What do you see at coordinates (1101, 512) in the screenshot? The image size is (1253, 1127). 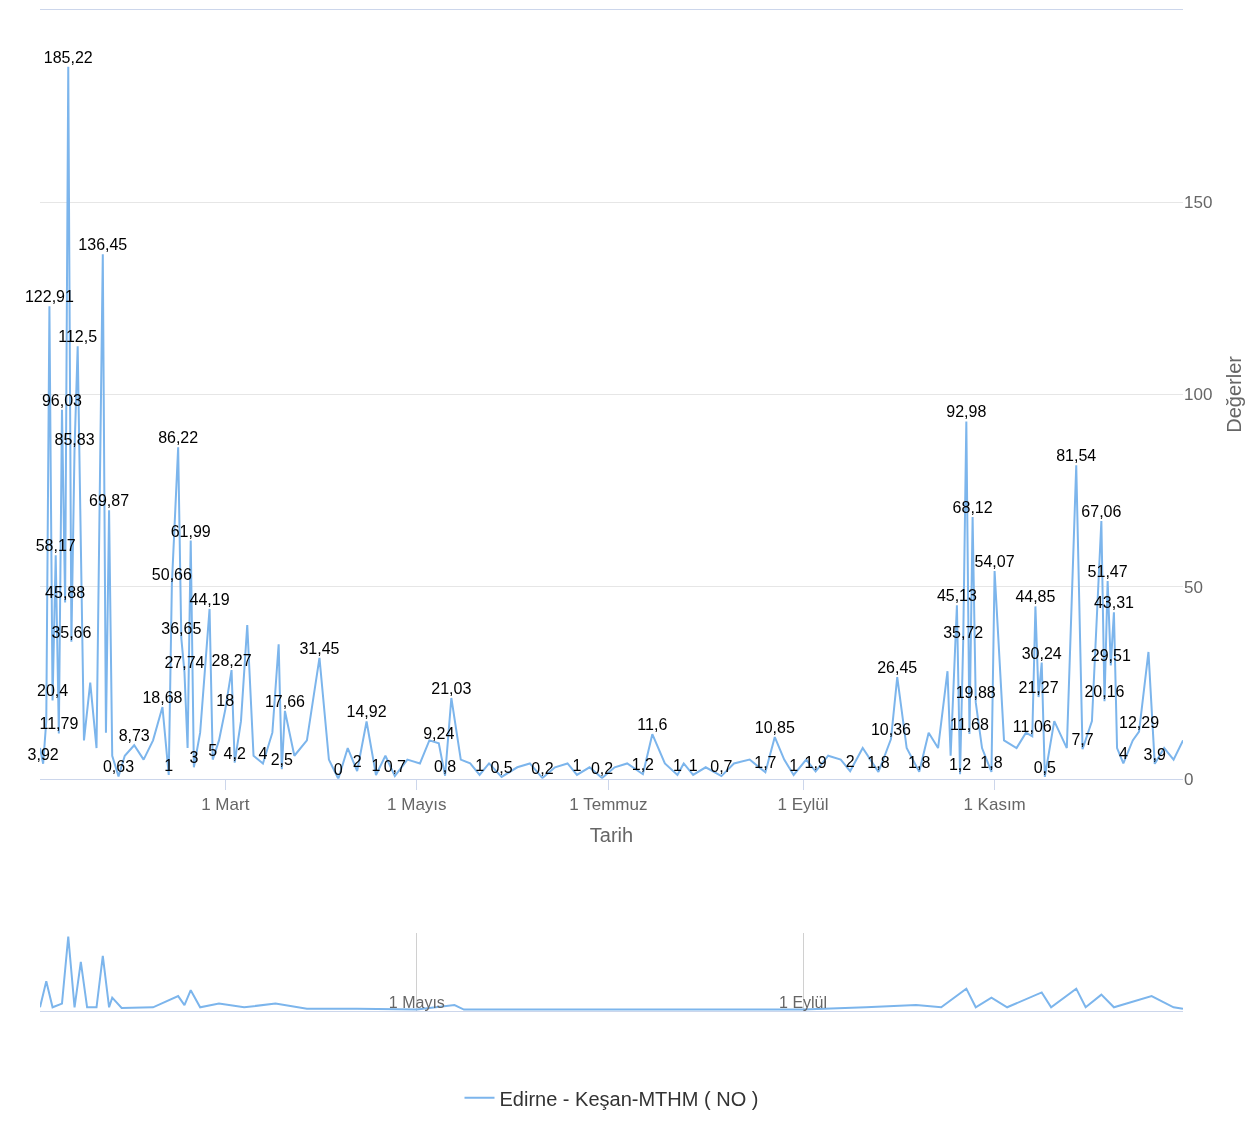 I see `data-label: 67,06` at bounding box center [1101, 512].